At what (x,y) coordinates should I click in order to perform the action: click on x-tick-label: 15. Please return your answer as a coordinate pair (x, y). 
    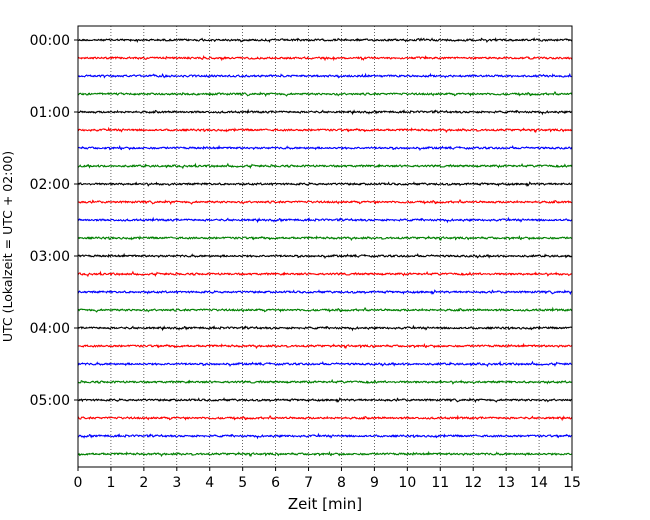
    Looking at the image, I should click on (572, 483).